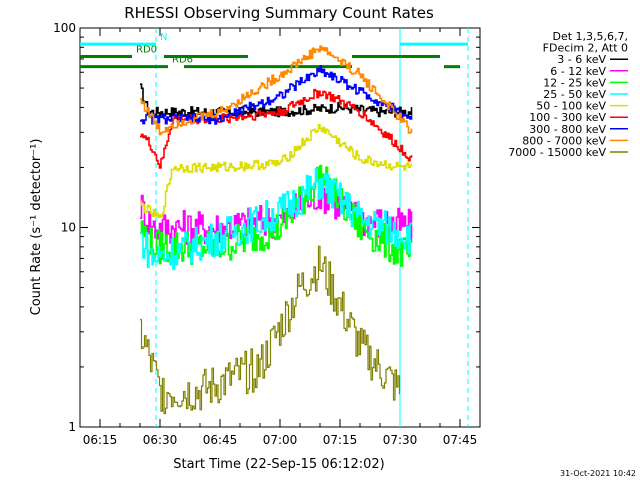 This screenshot has height=484, width=640. Describe the element at coordinates (340, 440) in the screenshot. I see `x-tick-label: 07:15` at that location.